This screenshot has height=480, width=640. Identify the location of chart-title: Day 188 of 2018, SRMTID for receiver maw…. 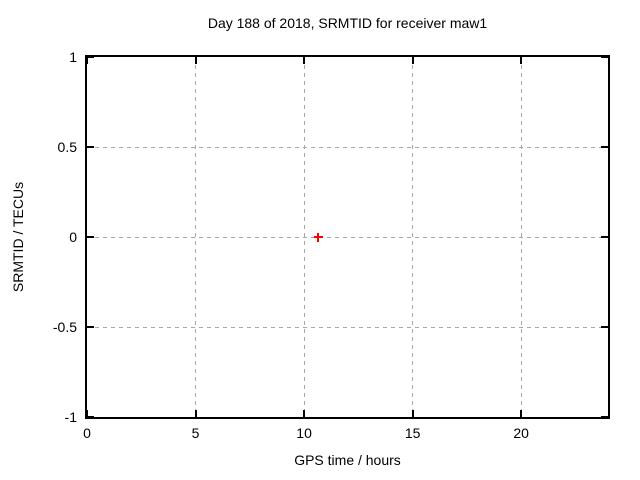
(347, 23).